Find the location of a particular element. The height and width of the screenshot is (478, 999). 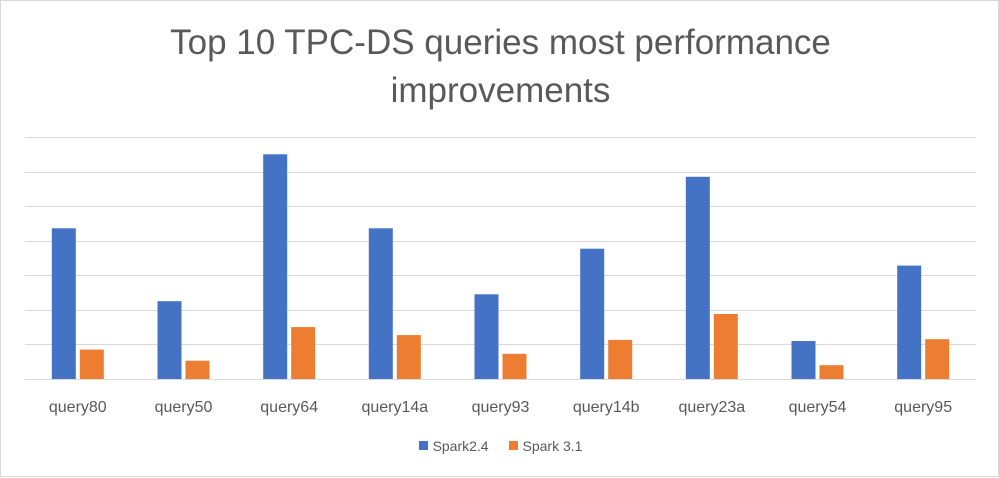

x-tick-label-query23a: query23a is located at coordinates (711, 407).